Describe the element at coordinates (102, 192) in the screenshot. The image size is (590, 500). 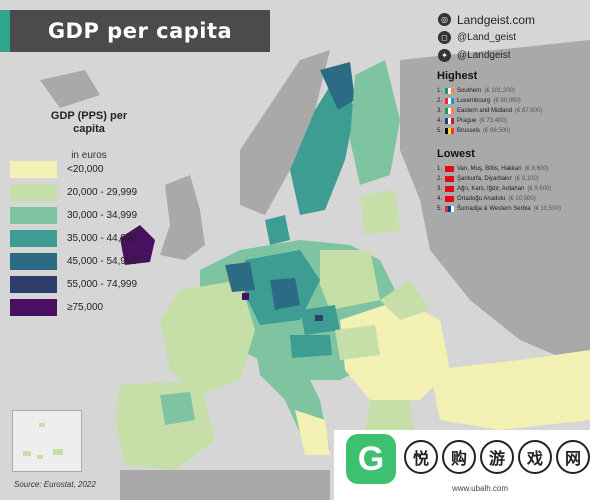
I see `legend-label: 20,000 - 29,999` at that location.